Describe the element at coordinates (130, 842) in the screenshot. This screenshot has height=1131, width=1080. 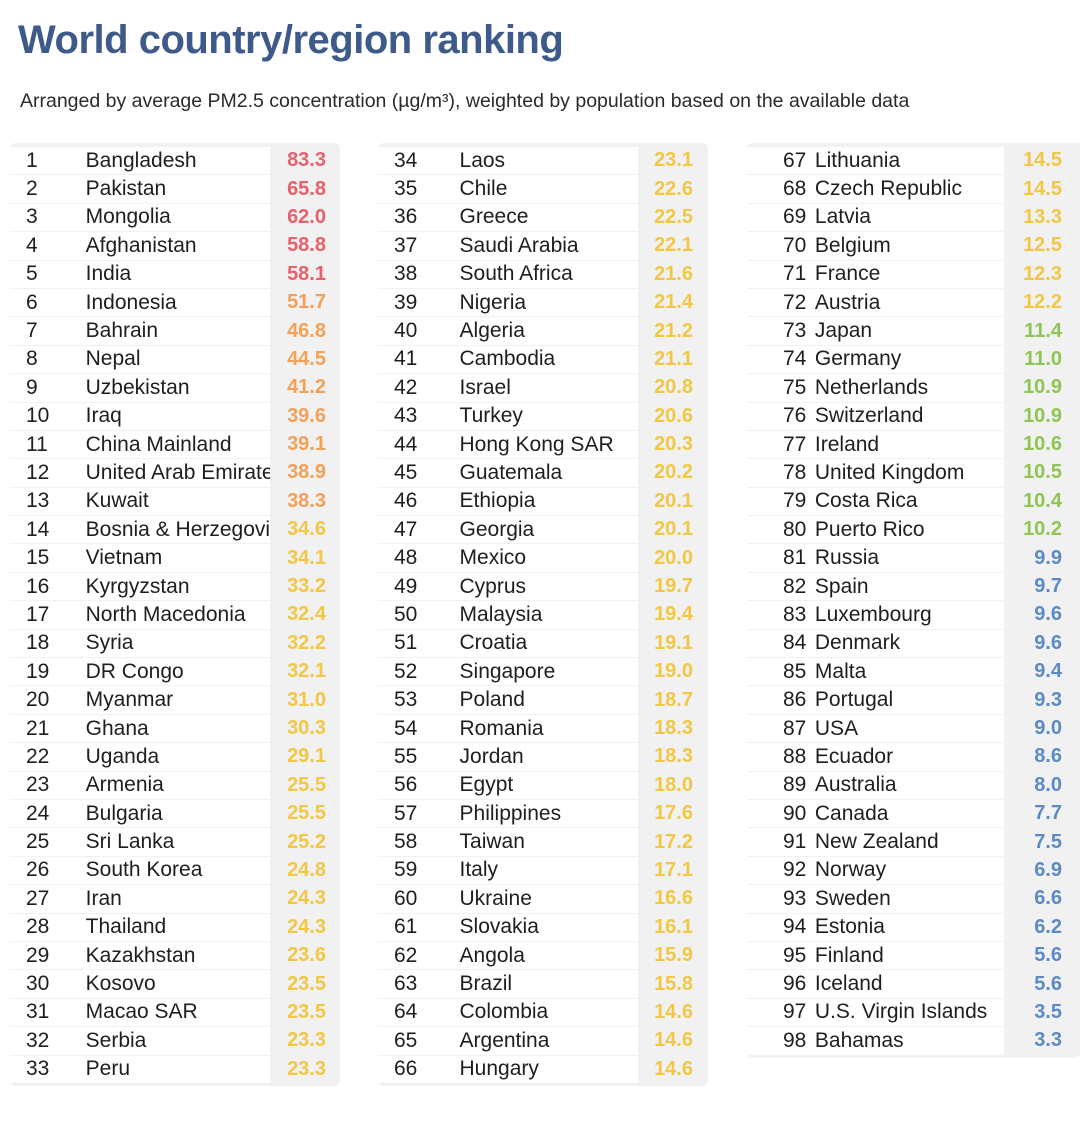
I see `country-name: Sri Lanka` at that location.